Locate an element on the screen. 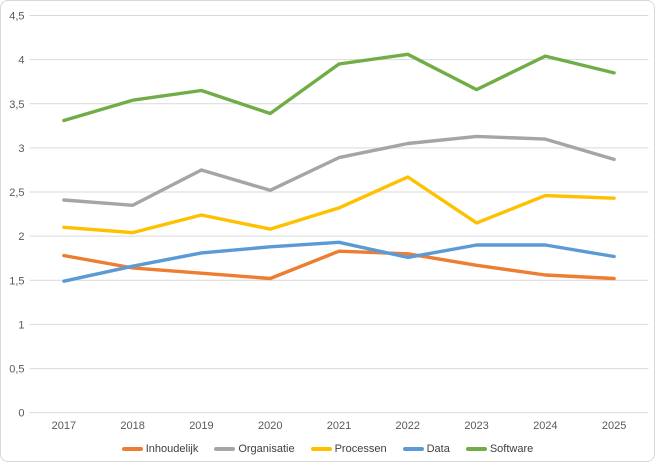 This screenshot has width=657, height=464. y-tick-label: 1,5 is located at coordinates (16, 281).